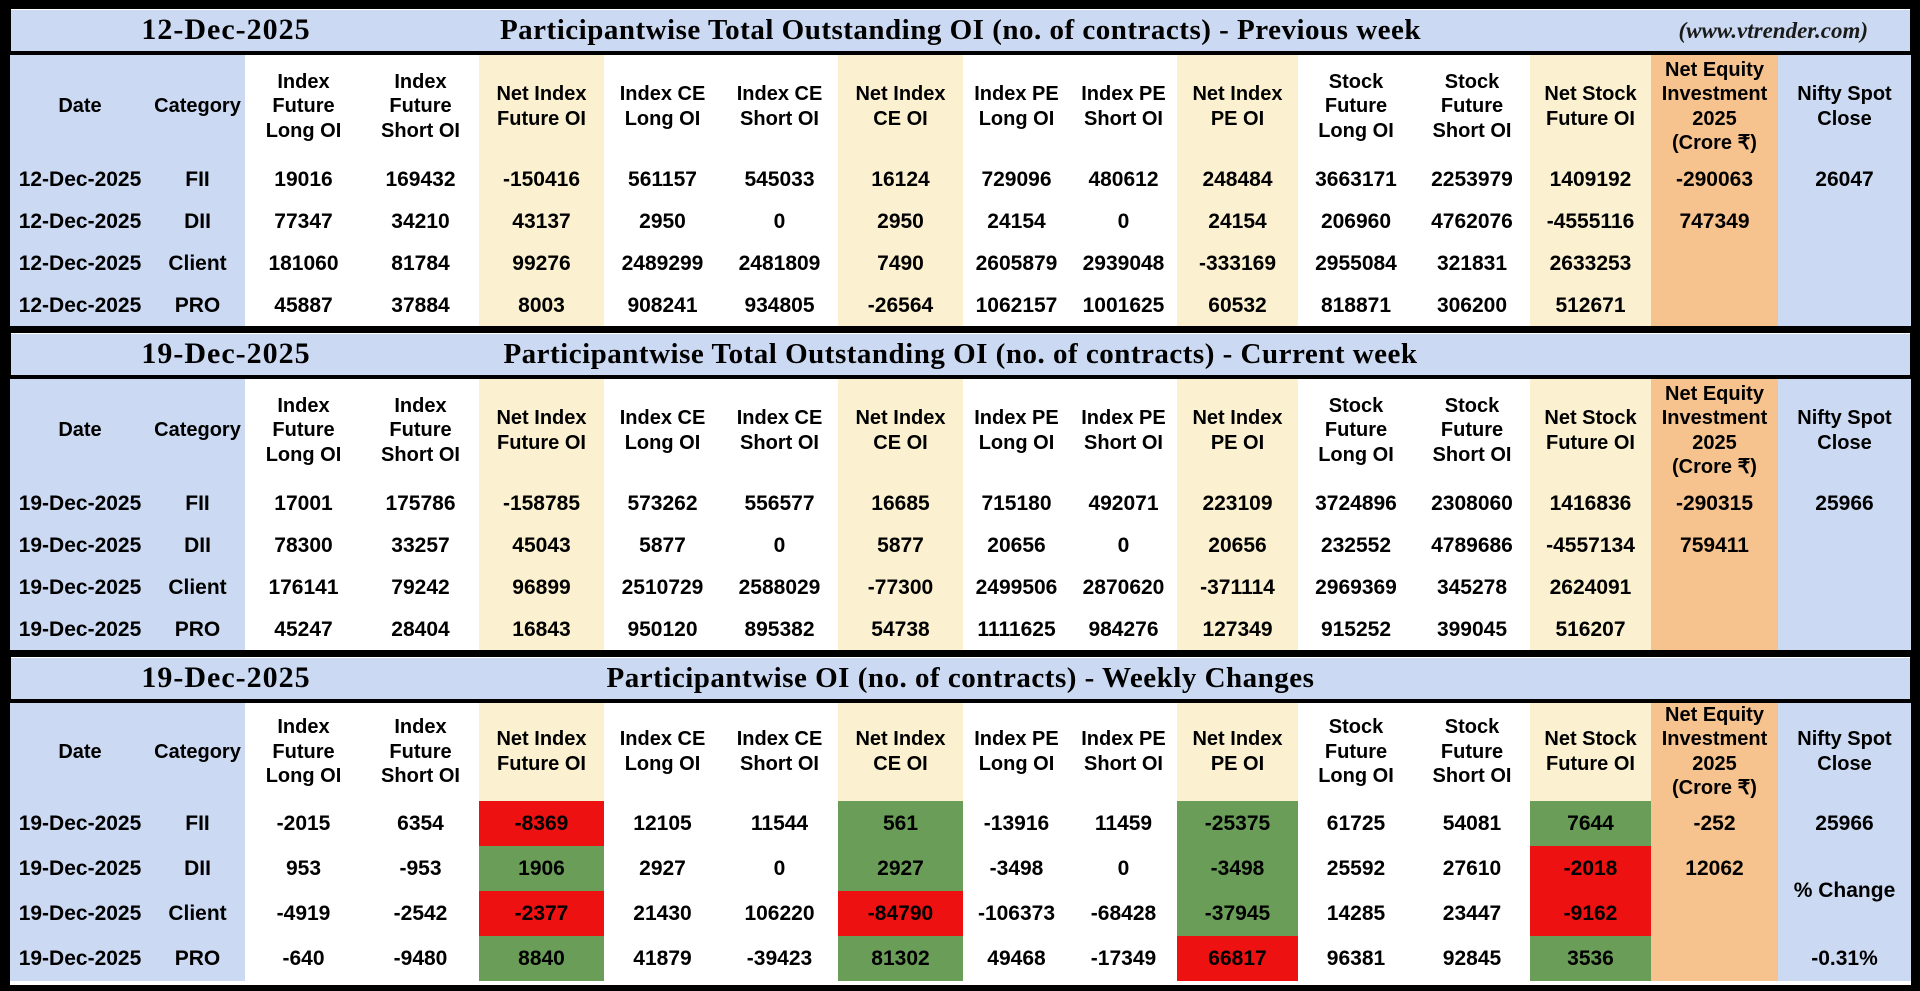 The height and width of the screenshot is (991, 1920). Describe the element at coordinates (541, 503) in the screenshot. I see `cell-net-index-future-oi: -158785` at that location.